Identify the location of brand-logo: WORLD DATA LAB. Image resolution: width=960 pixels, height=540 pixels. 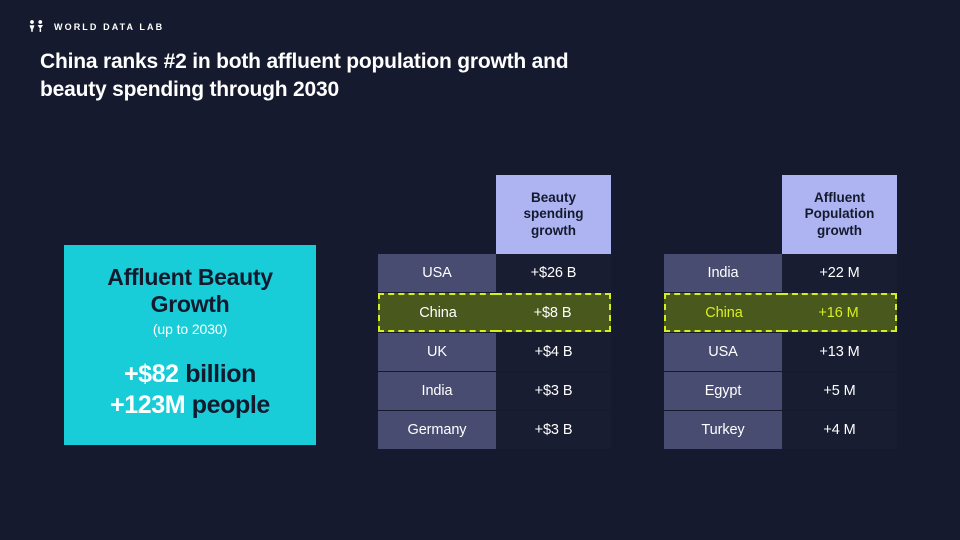
(96, 26).